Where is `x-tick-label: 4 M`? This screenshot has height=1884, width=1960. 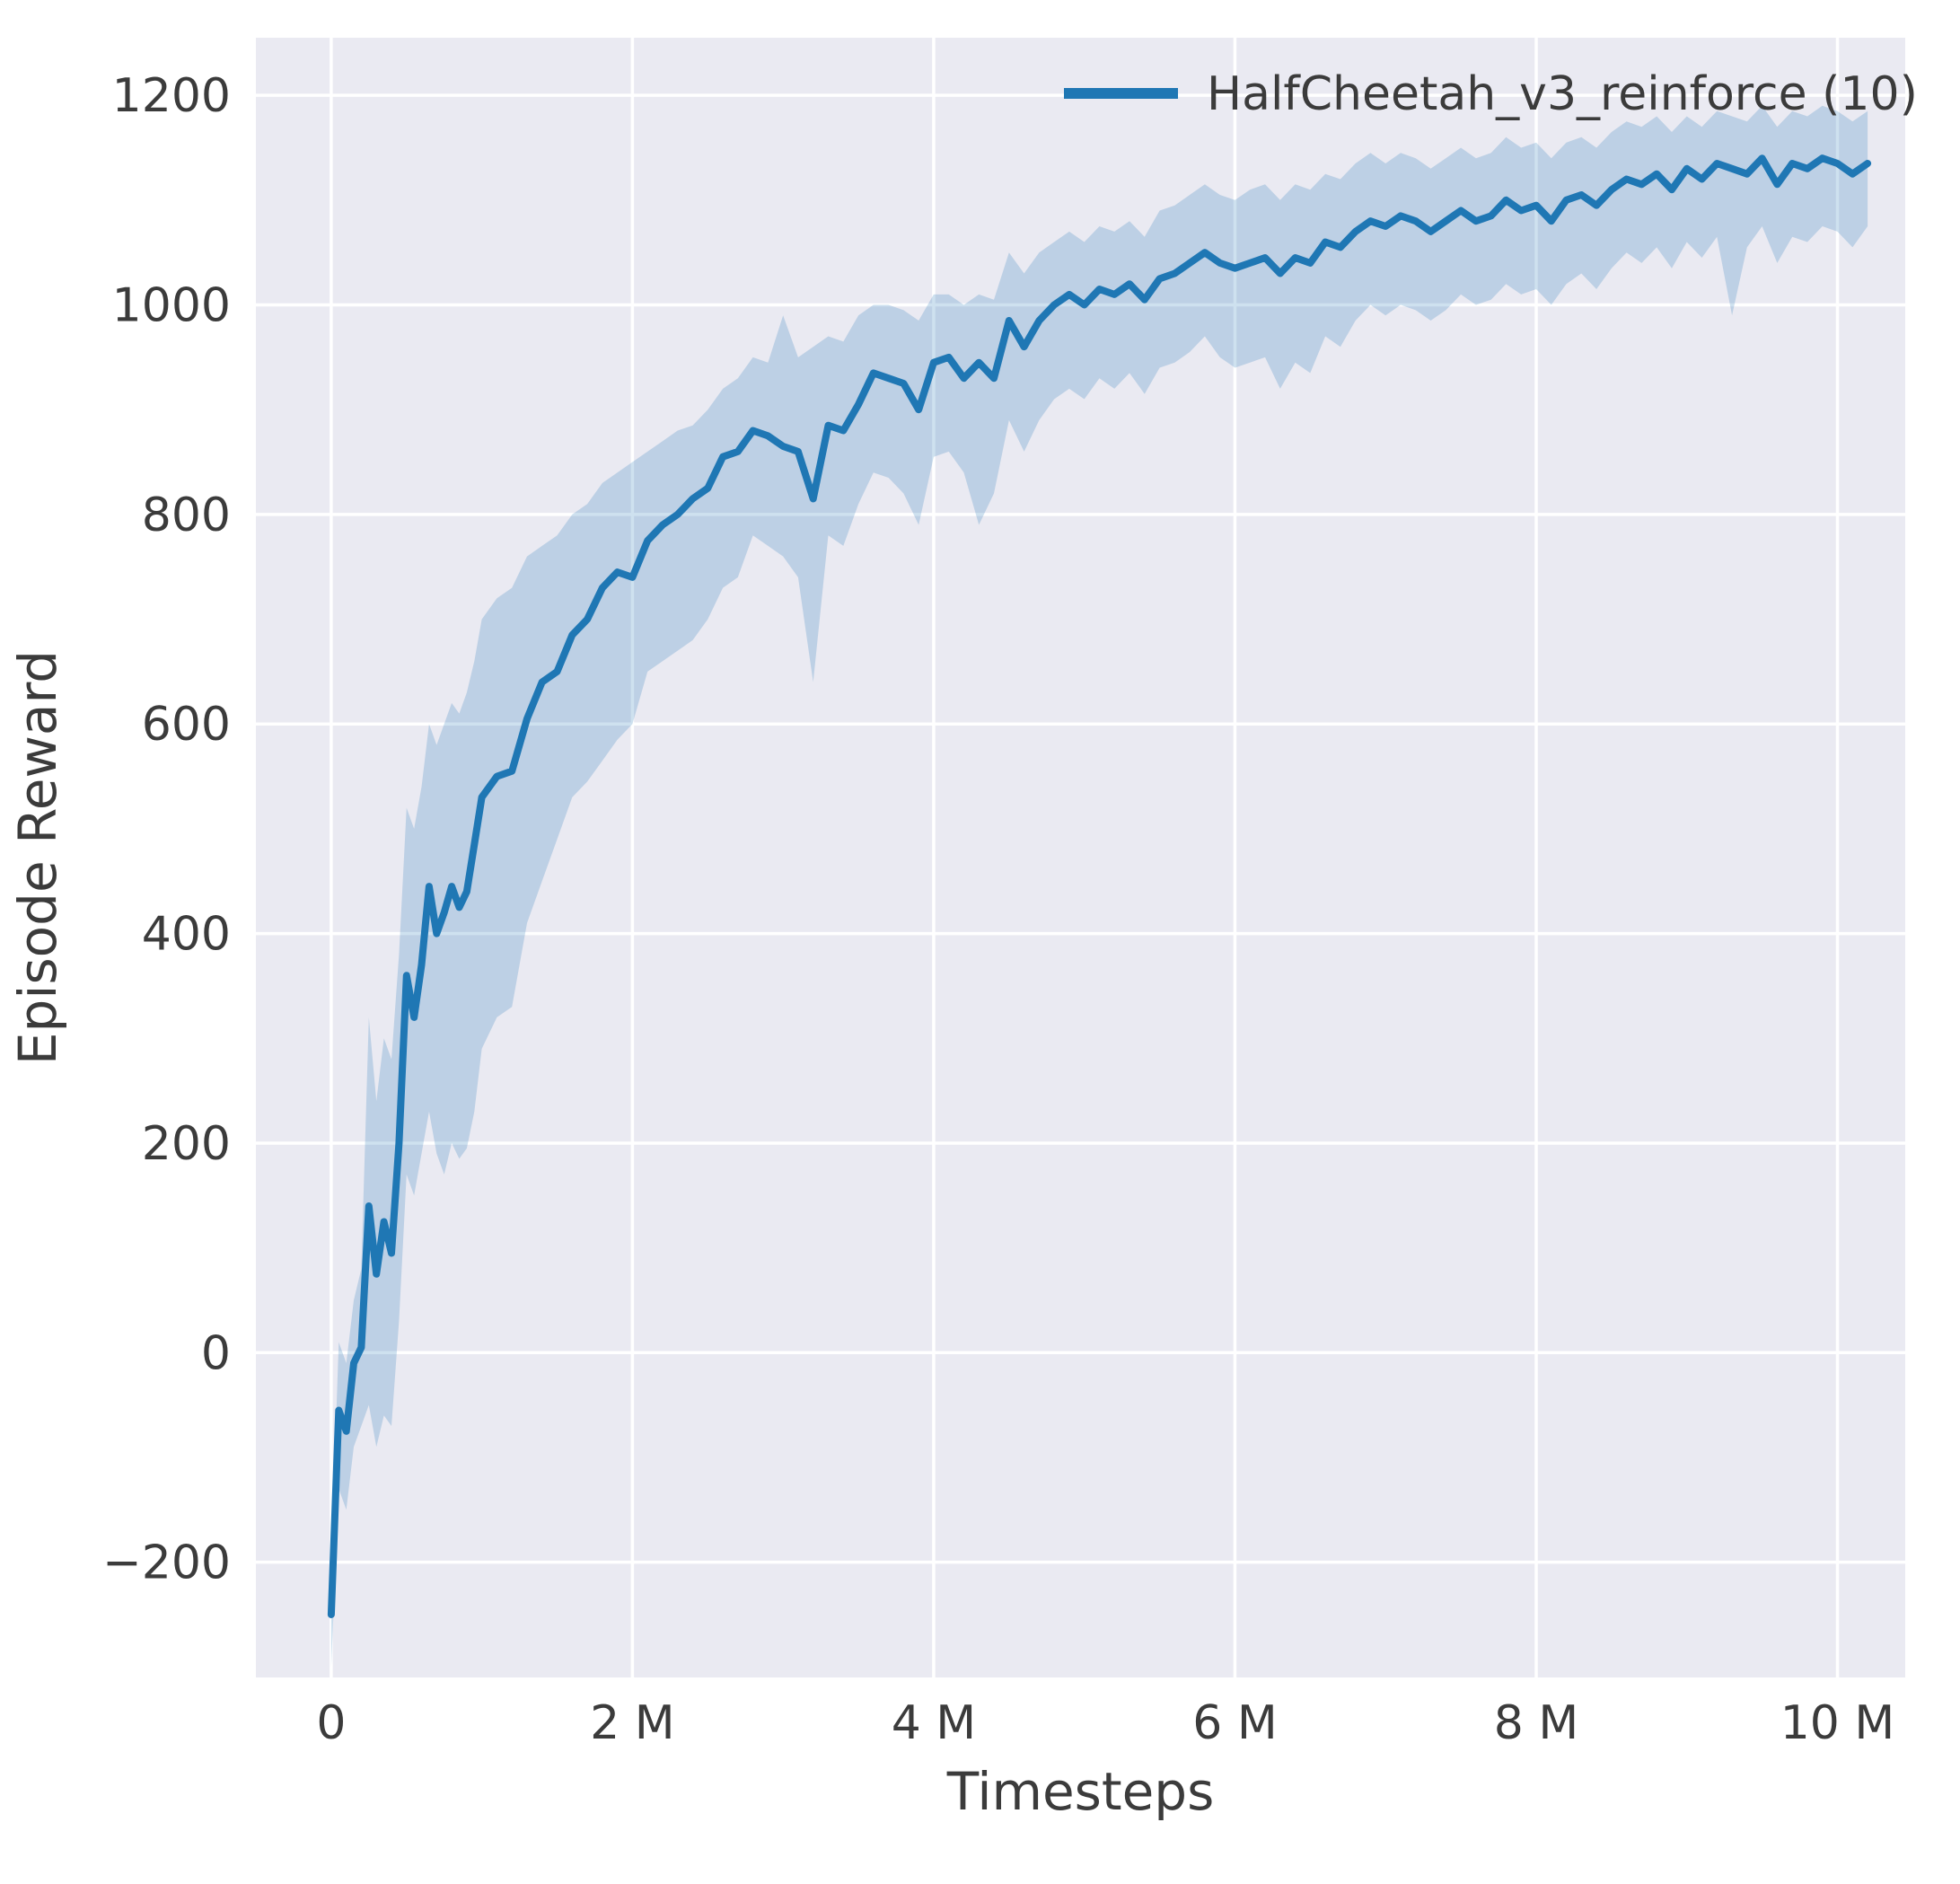 x-tick-label: 4 M is located at coordinates (934, 1723).